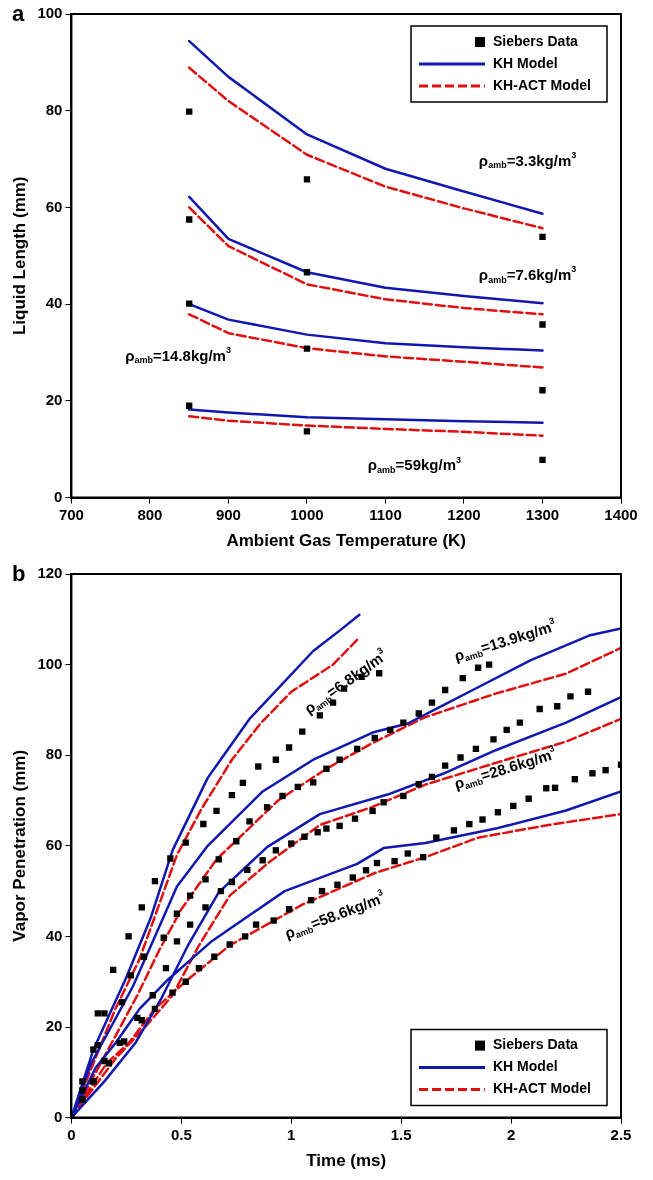  Describe the element at coordinates (511, 1134) in the screenshot. I see `x-tick-label: 2` at that location.